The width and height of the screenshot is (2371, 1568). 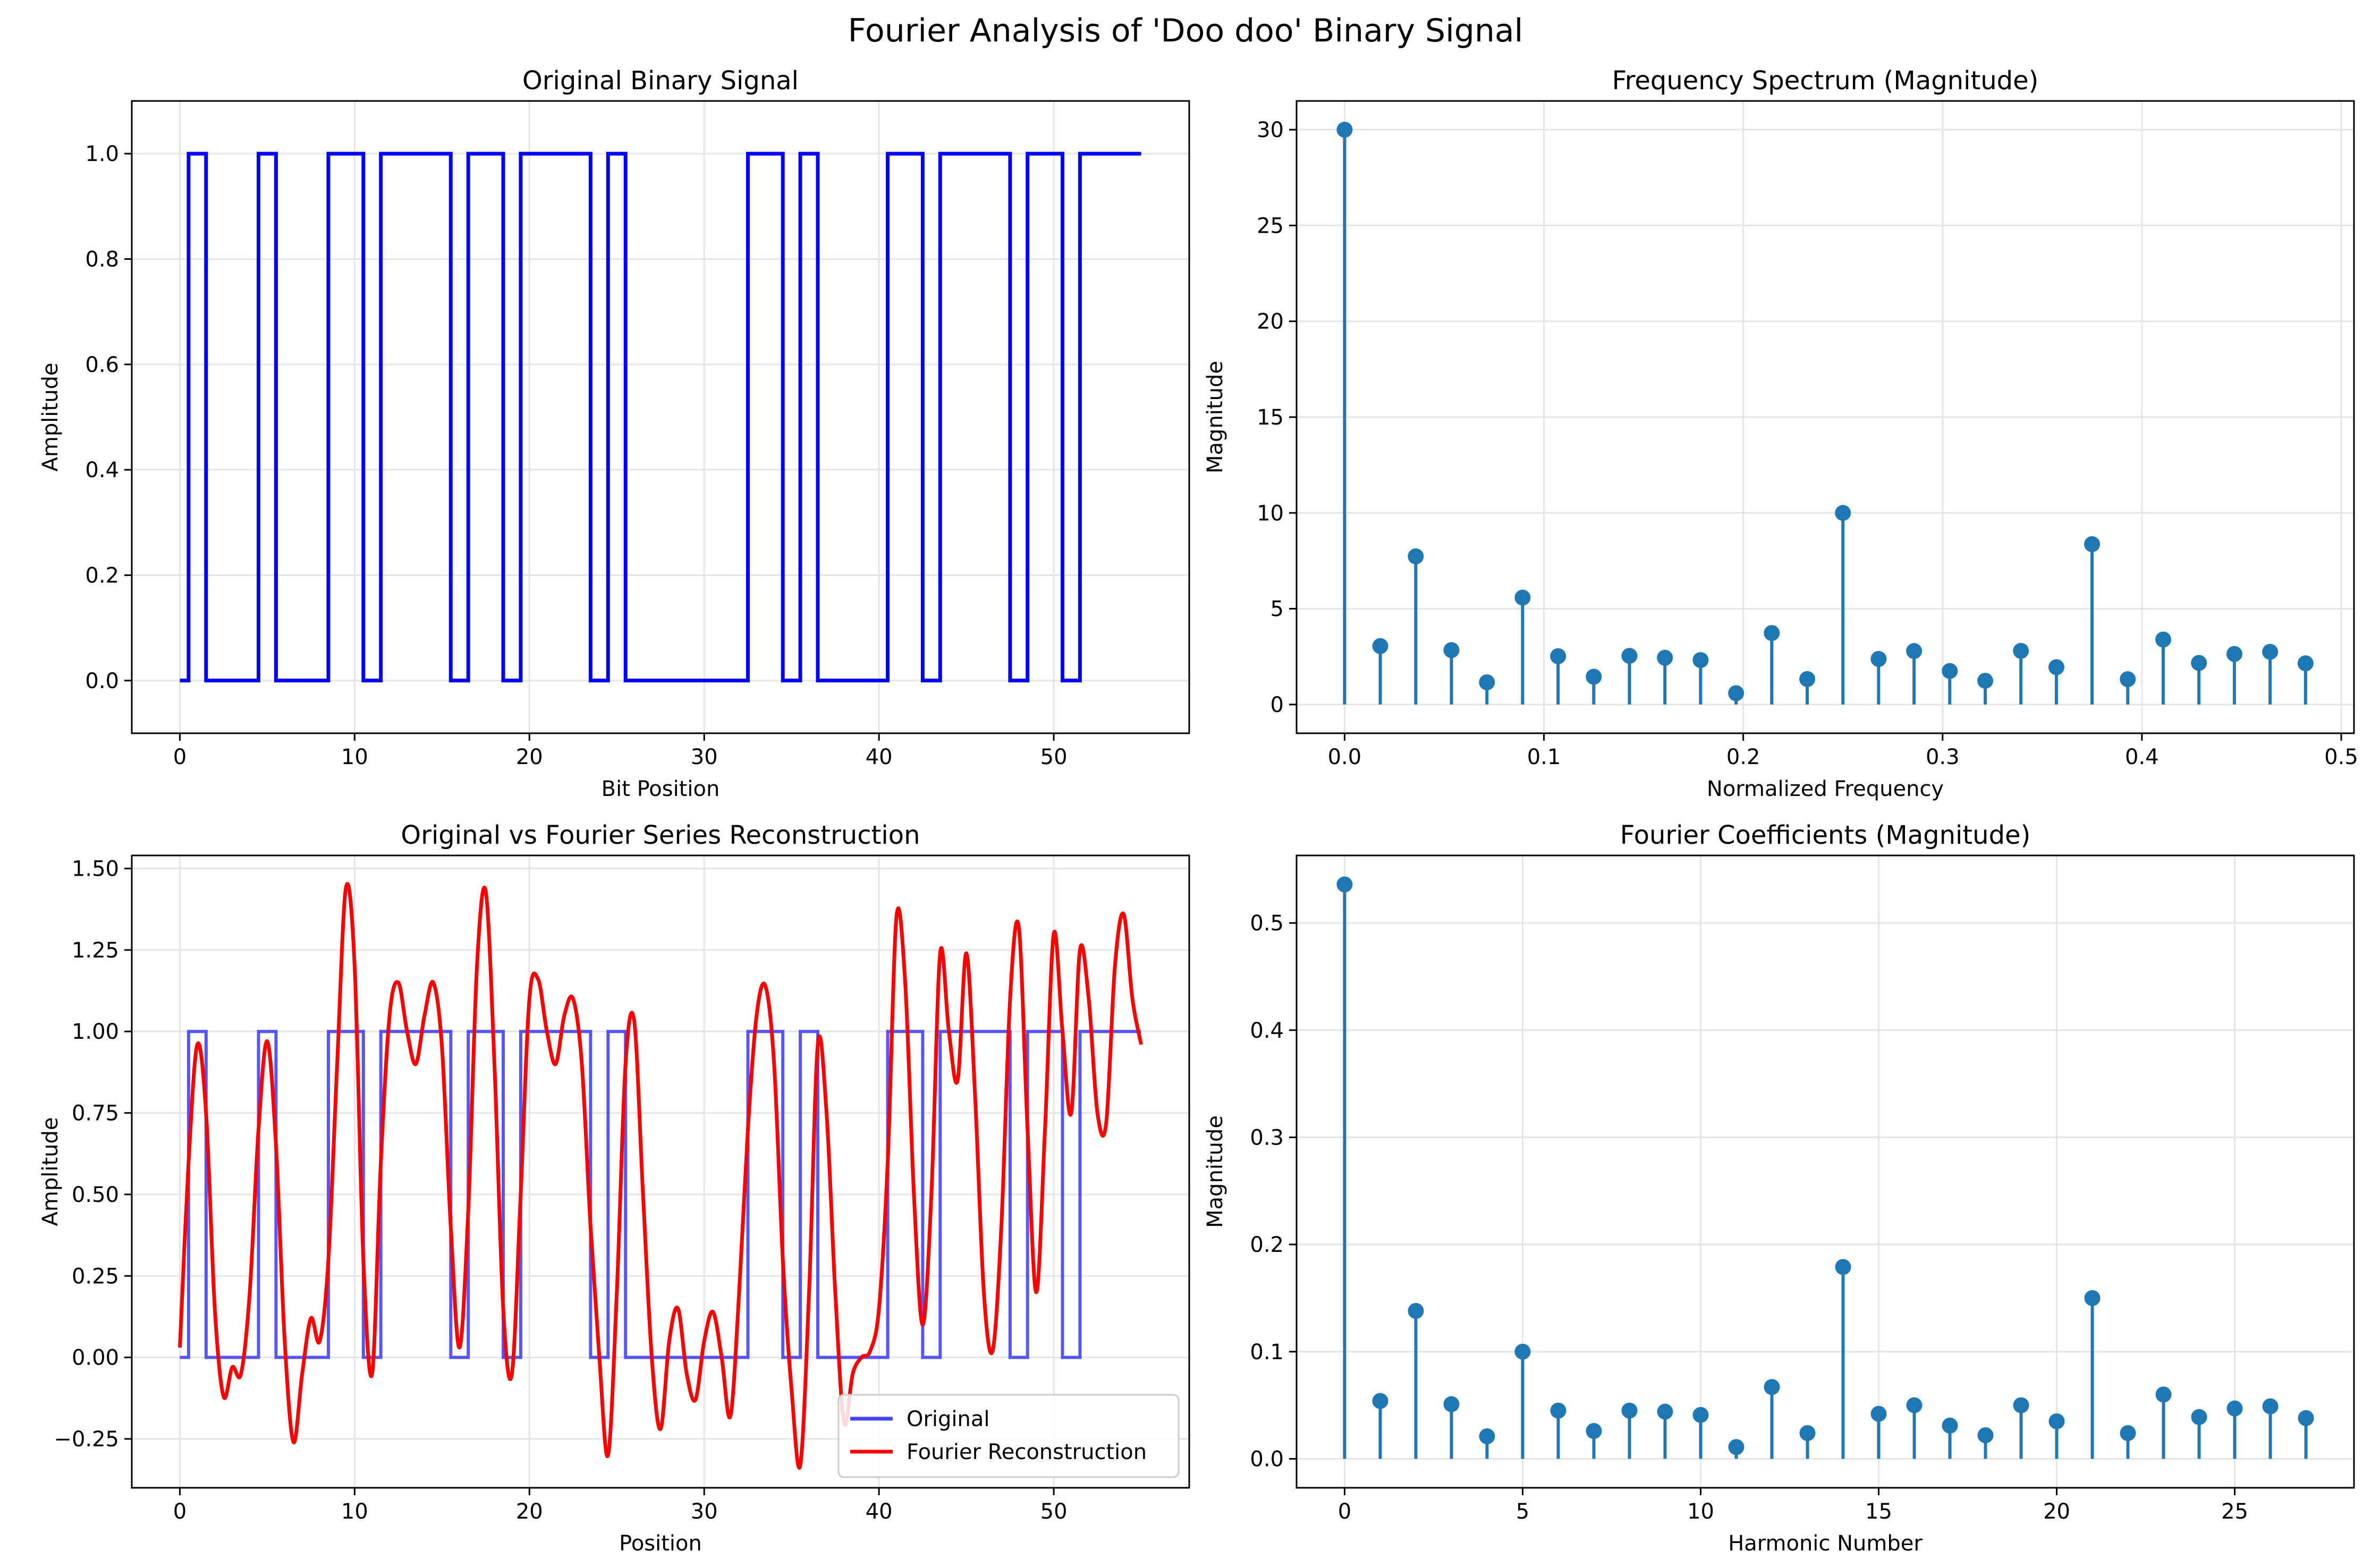 I want to click on x-axis-label: Normalized Frequency, so click(x=1825, y=789).